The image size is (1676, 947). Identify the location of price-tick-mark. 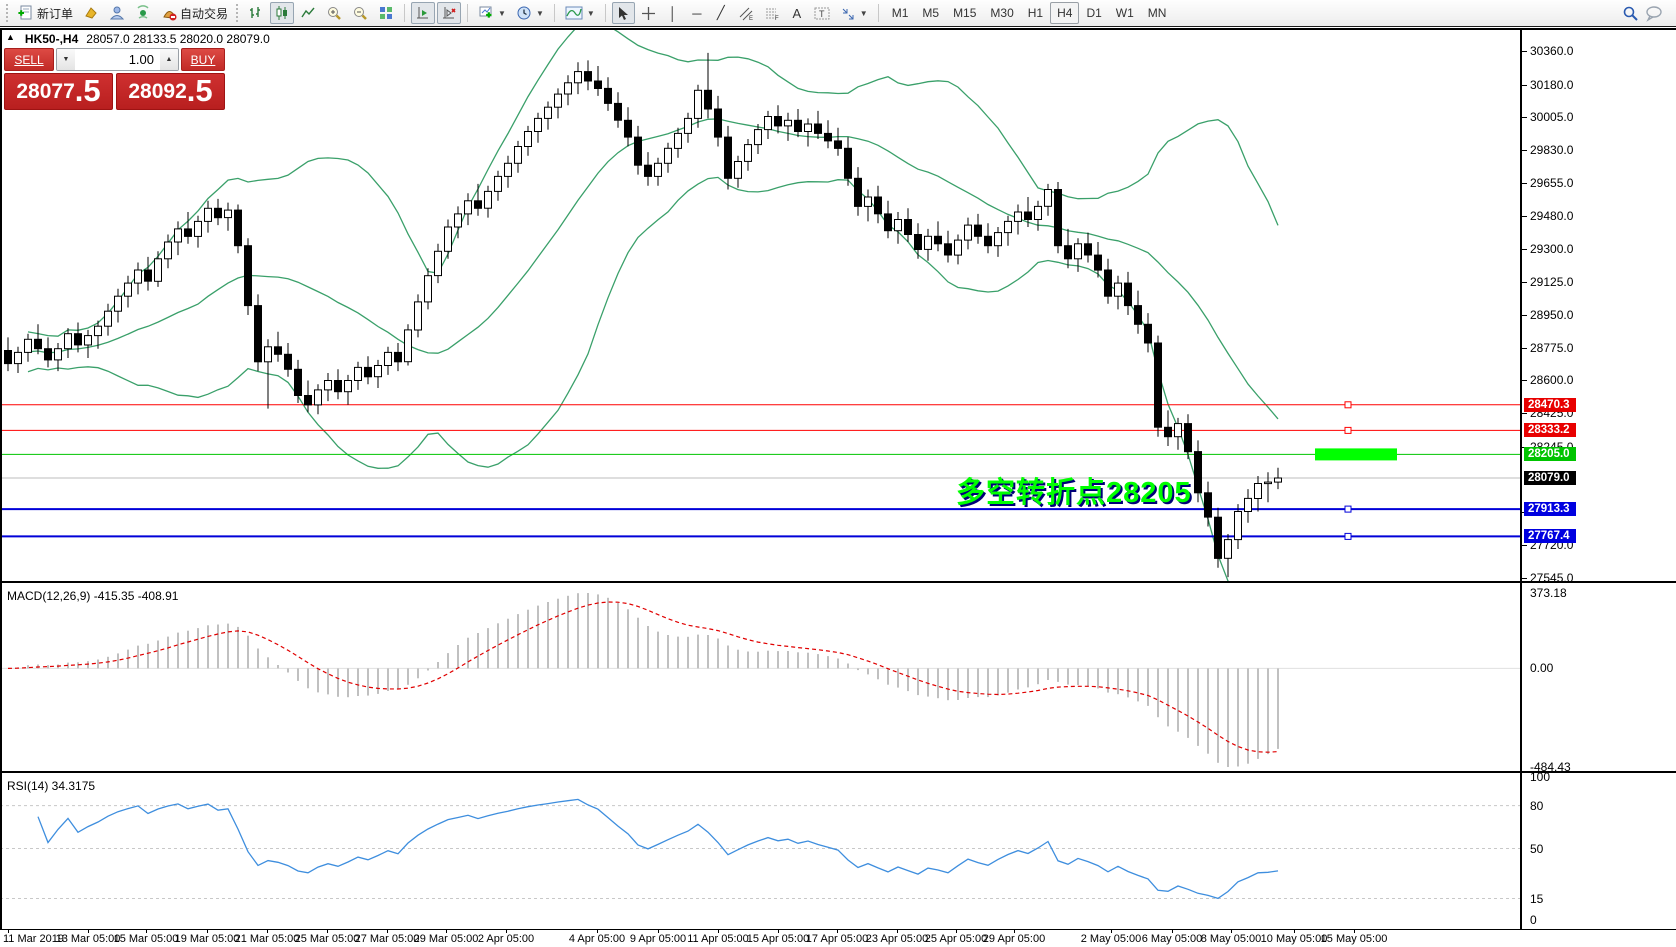
(1524, 249).